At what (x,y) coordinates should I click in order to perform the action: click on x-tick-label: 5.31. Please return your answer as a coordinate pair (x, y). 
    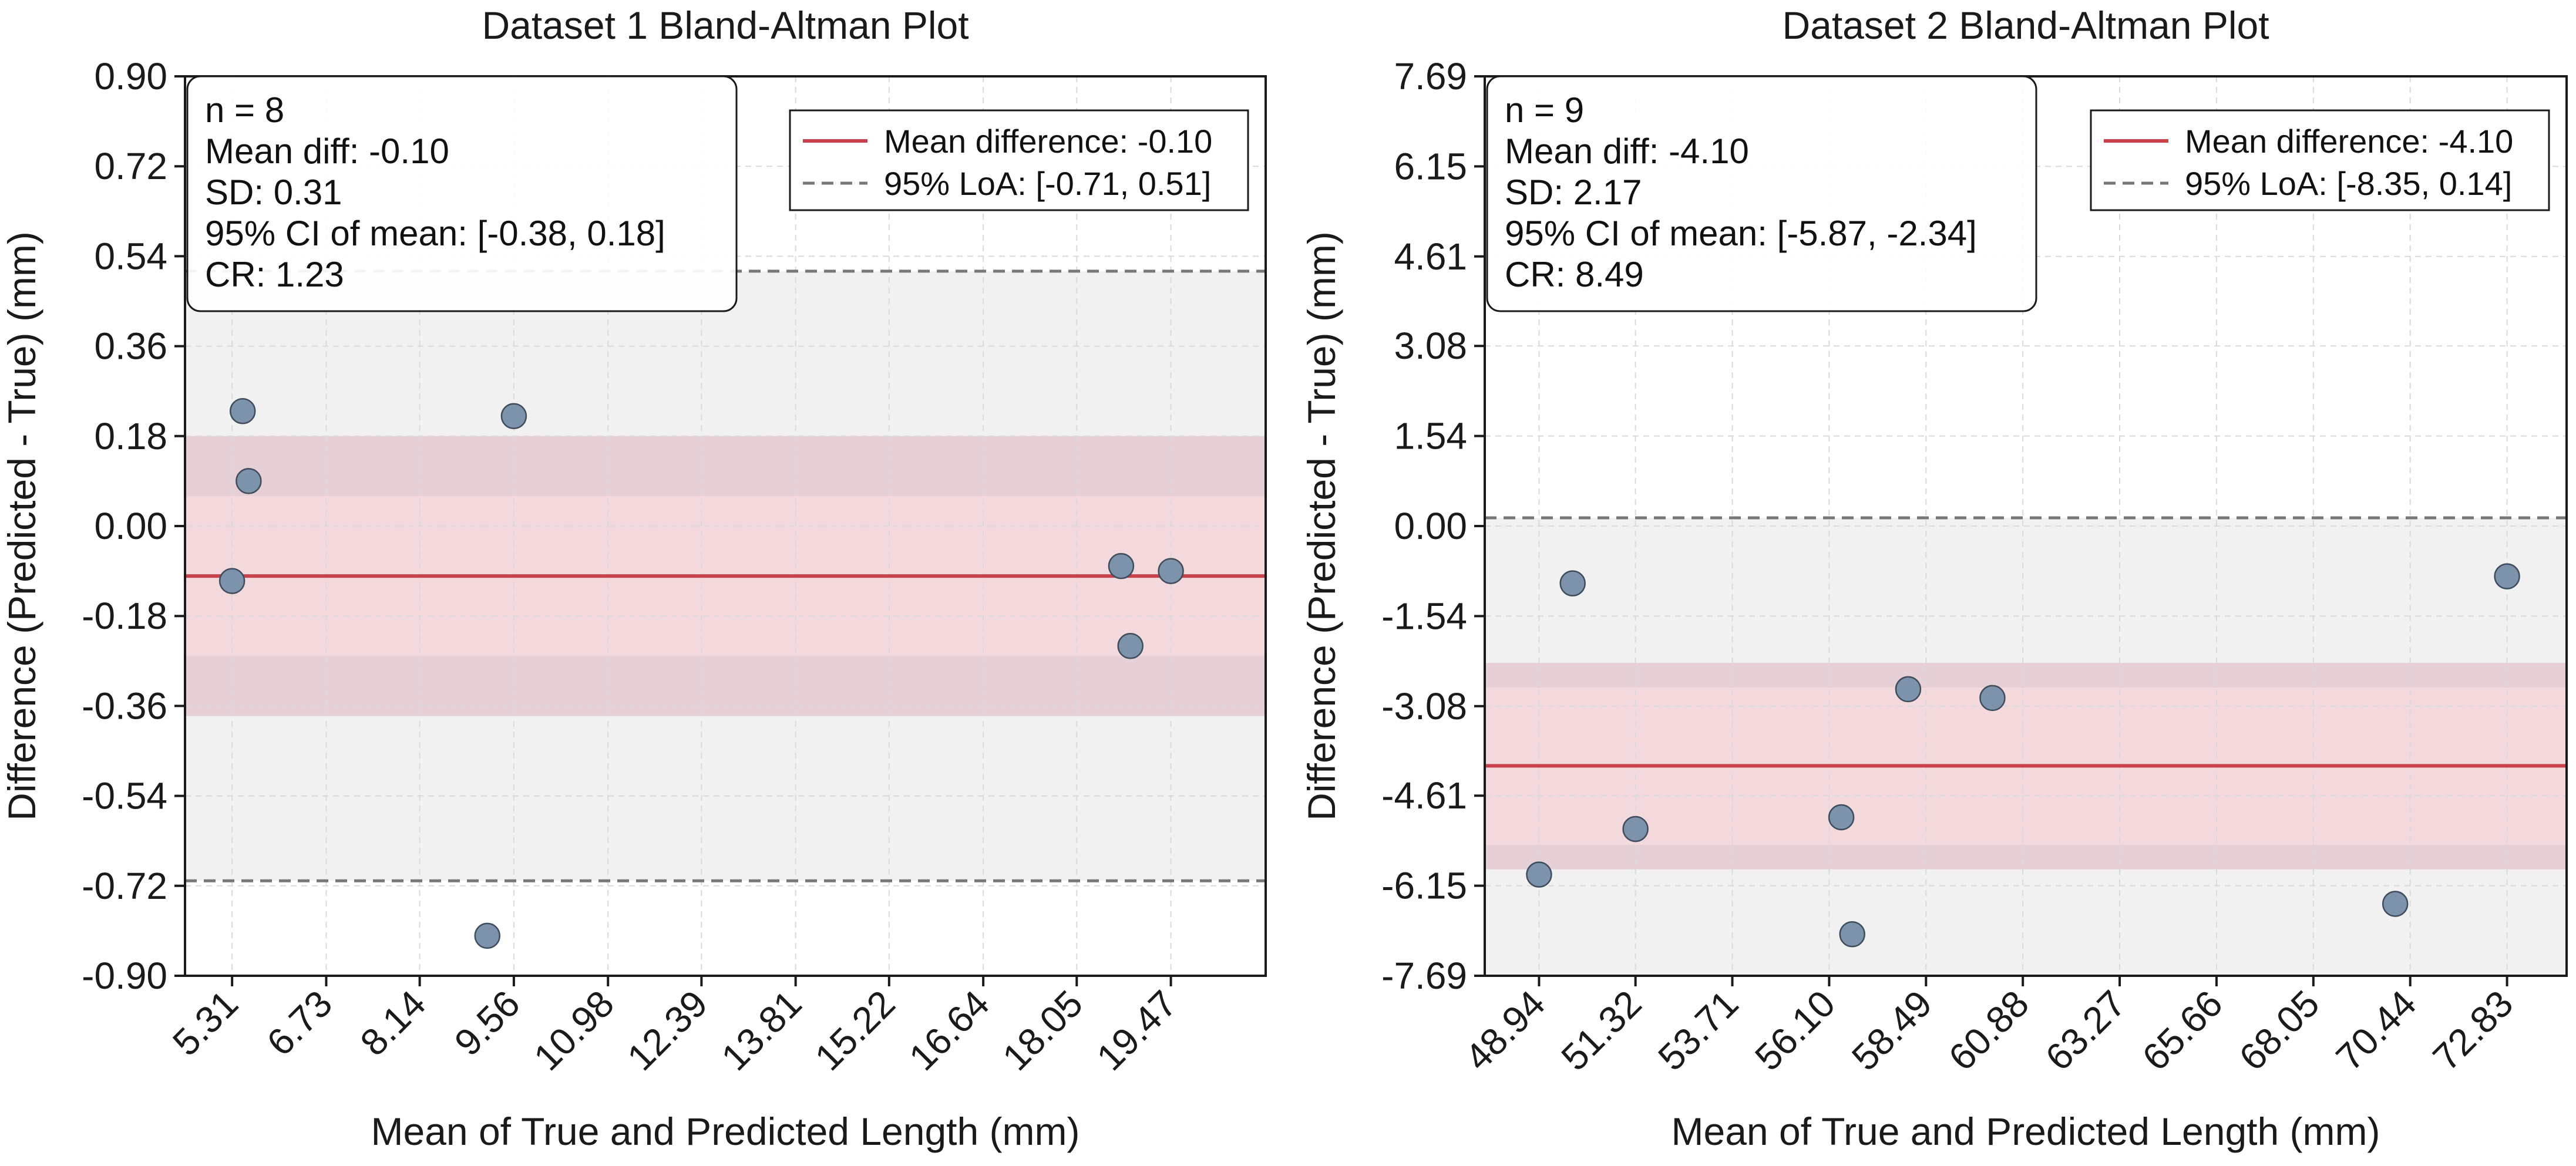
    Looking at the image, I should click on (205, 1023).